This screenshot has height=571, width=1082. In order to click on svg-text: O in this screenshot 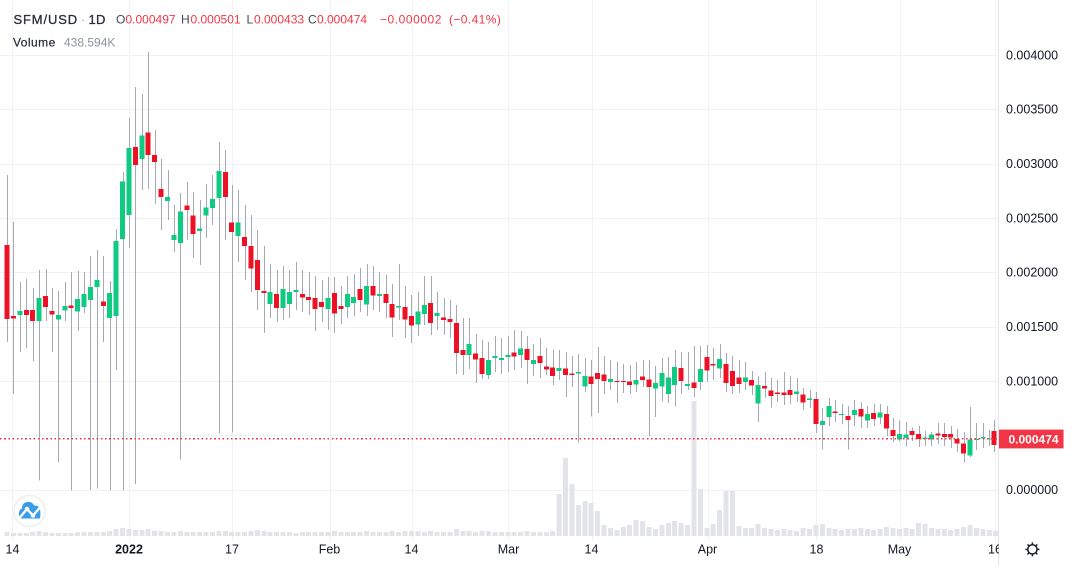, I will do `click(120, 20)`.